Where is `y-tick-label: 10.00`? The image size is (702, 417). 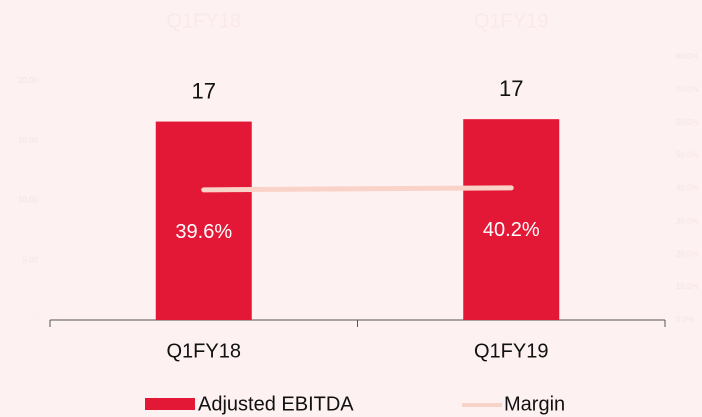
y-tick-label: 10.00 is located at coordinates (28, 200).